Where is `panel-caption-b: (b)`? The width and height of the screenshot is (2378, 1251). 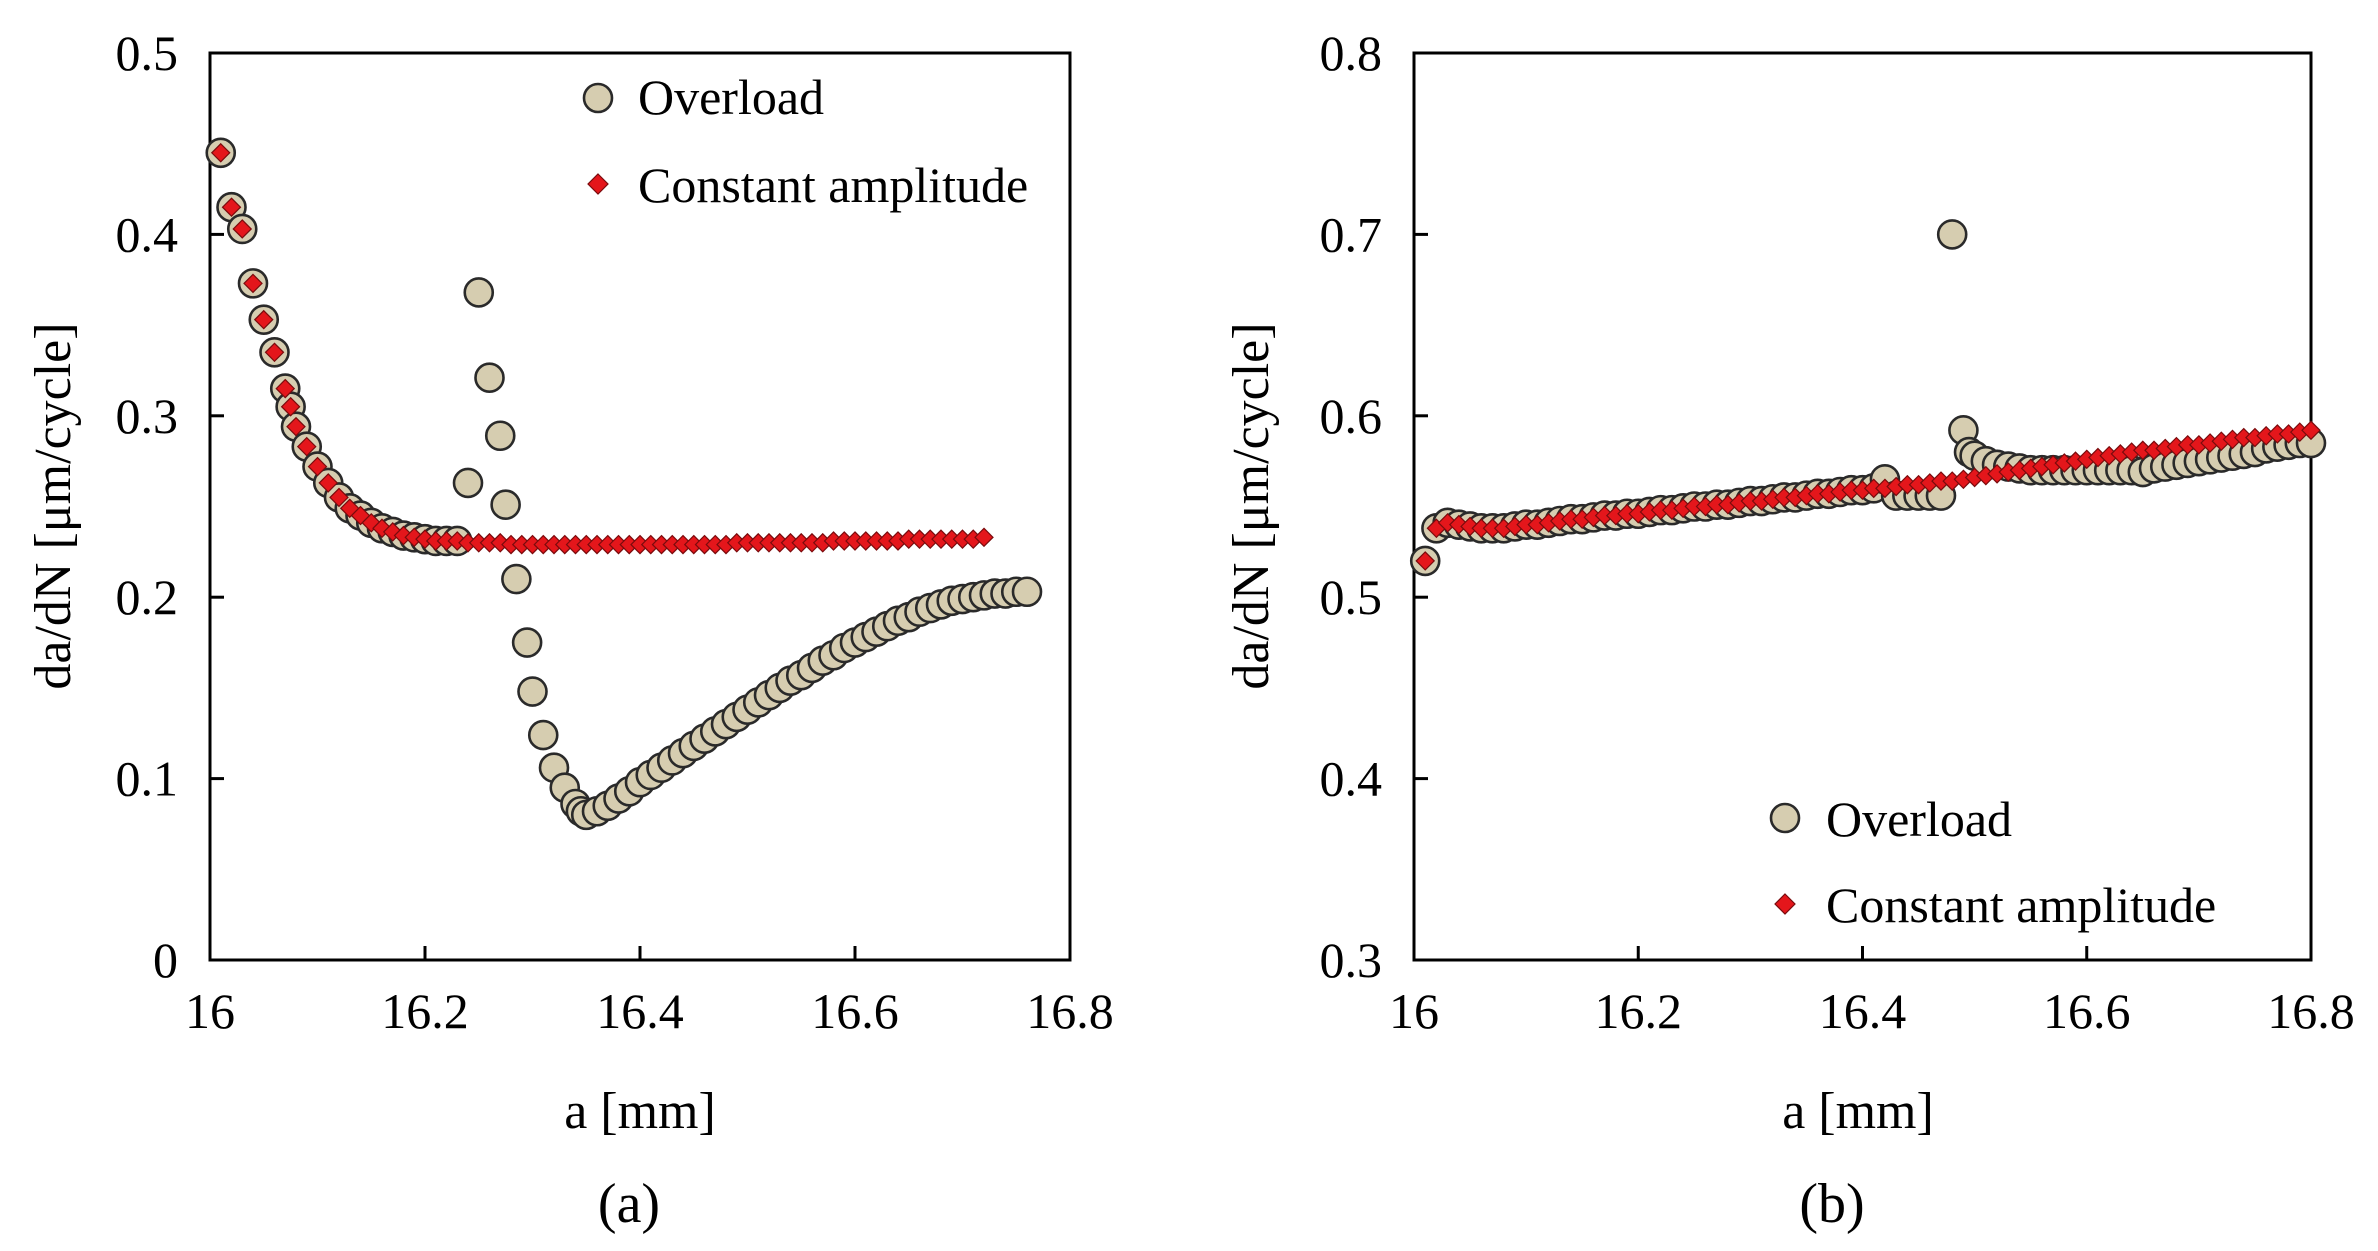 panel-caption-b: (b) is located at coordinates (1831, 1204).